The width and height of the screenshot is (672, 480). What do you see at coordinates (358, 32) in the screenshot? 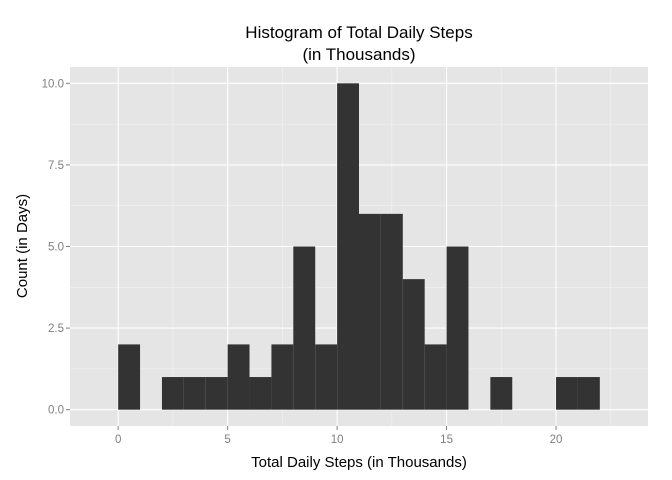
I see `chart-title-line-1: Histogram of Total Daily Steps` at bounding box center [358, 32].